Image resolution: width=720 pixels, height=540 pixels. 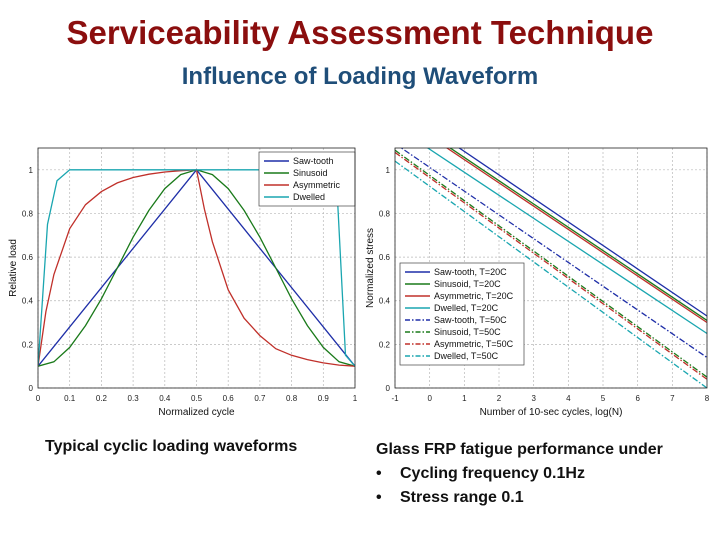 What do you see at coordinates (466, 308) in the screenshot?
I see `fatigue-legend-label: Dwelled, T=20C` at bounding box center [466, 308].